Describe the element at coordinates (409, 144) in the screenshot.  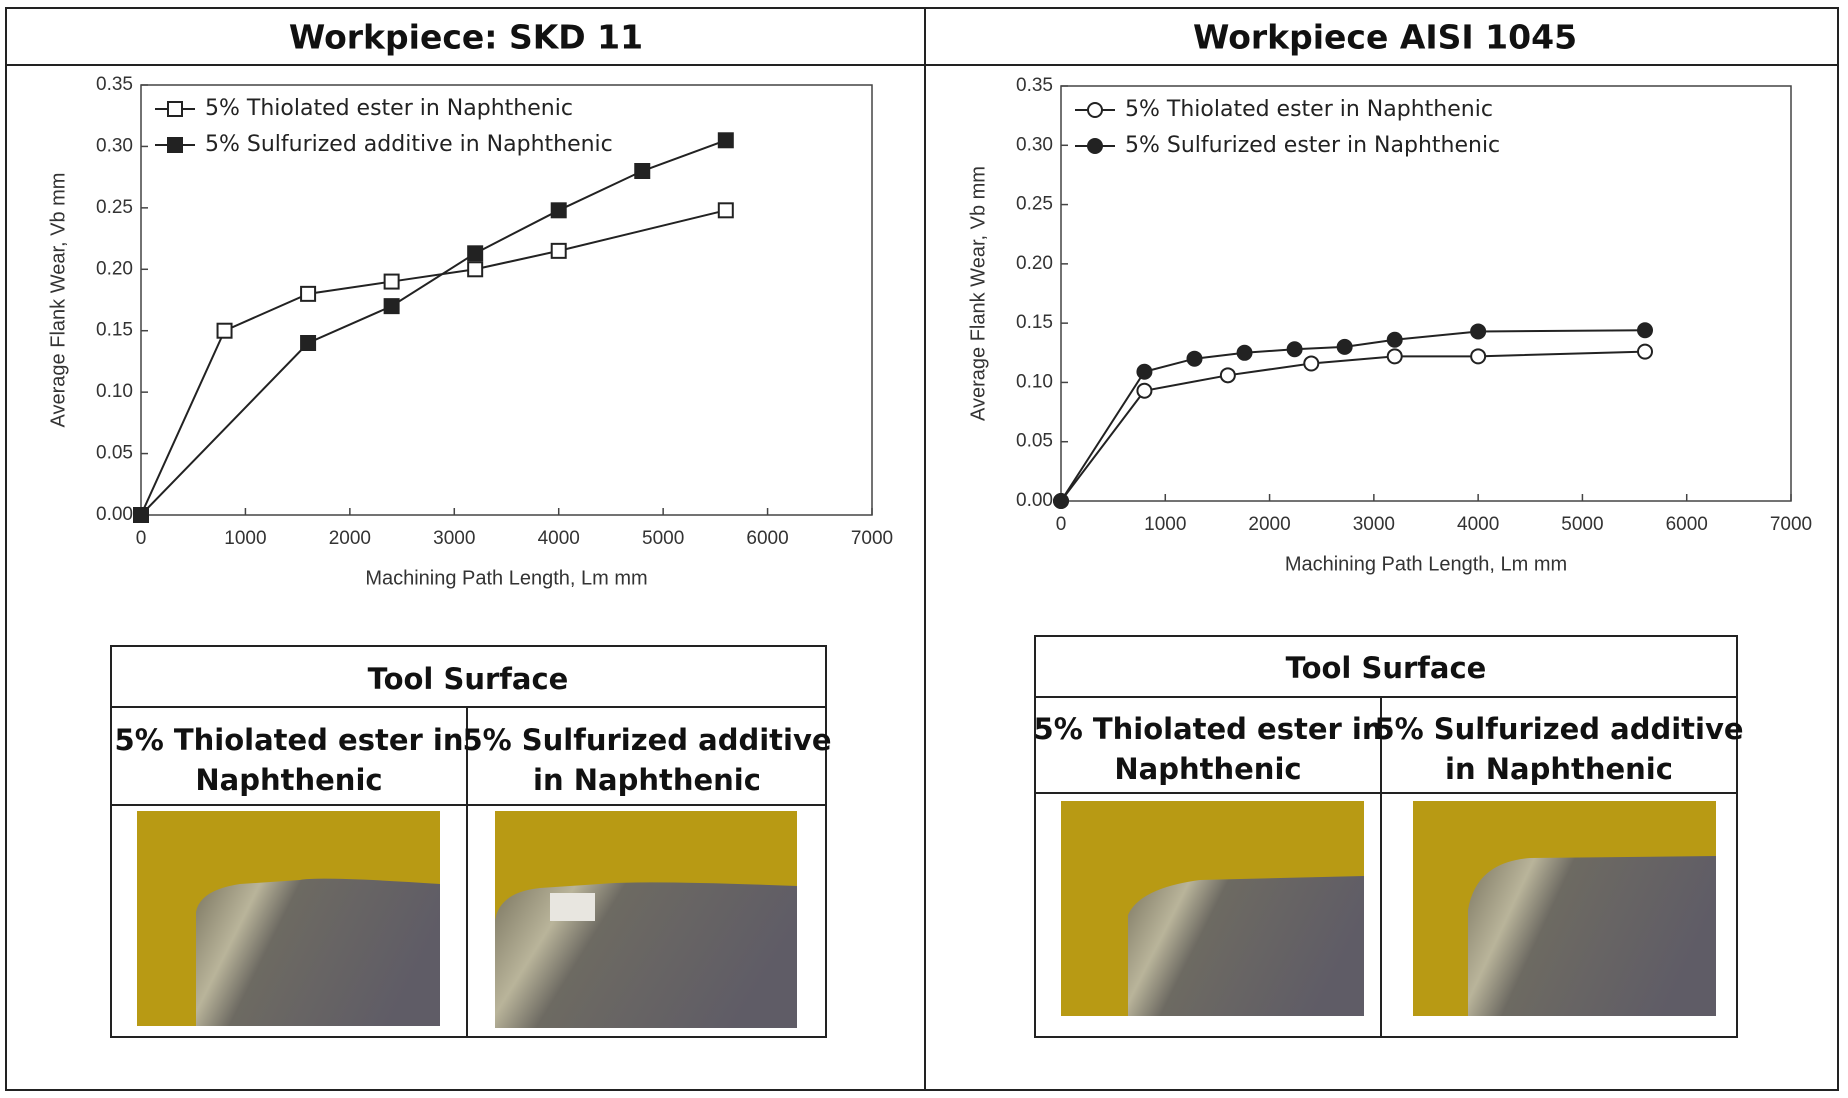
I see `legend-label: 5% Sulfurized additive in Naphthenic` at that location.